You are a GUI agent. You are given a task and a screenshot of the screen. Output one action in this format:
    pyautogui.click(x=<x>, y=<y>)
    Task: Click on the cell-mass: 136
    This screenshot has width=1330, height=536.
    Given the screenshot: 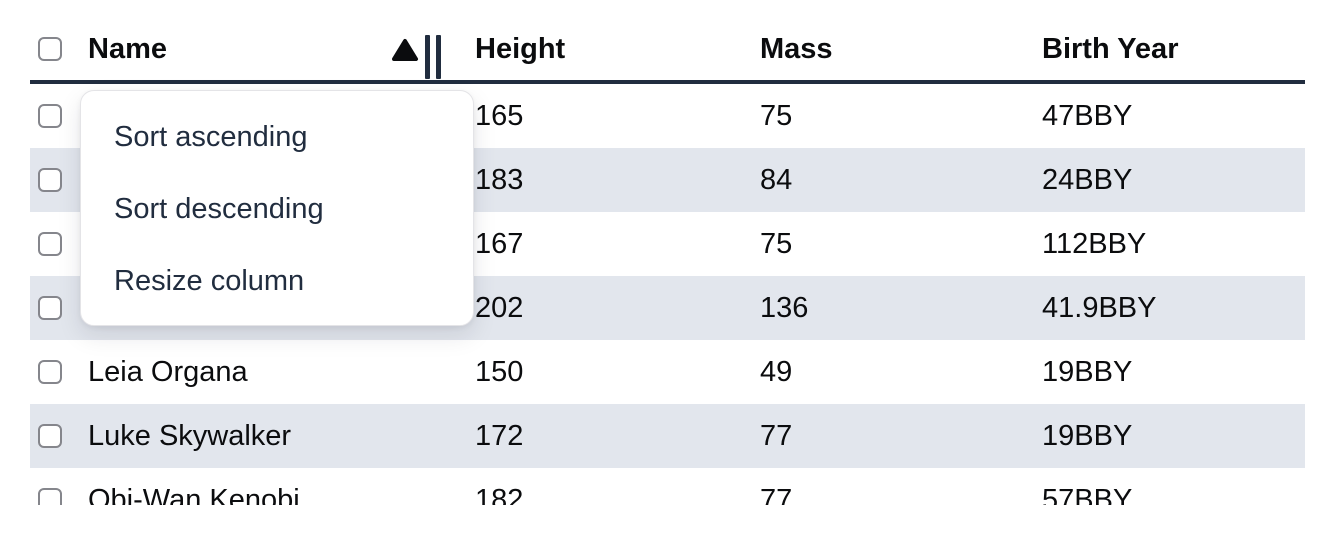 What is the action you would take?
    pyautogui.click(x=784, y=307)
    